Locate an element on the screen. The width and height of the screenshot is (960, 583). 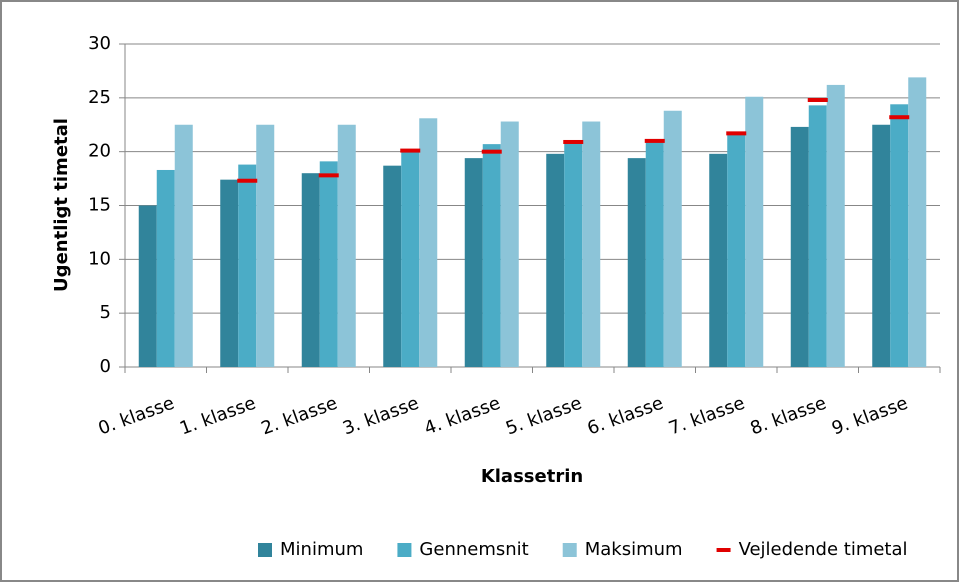
legend-label: Minimum is located at coordinates (321, 549).